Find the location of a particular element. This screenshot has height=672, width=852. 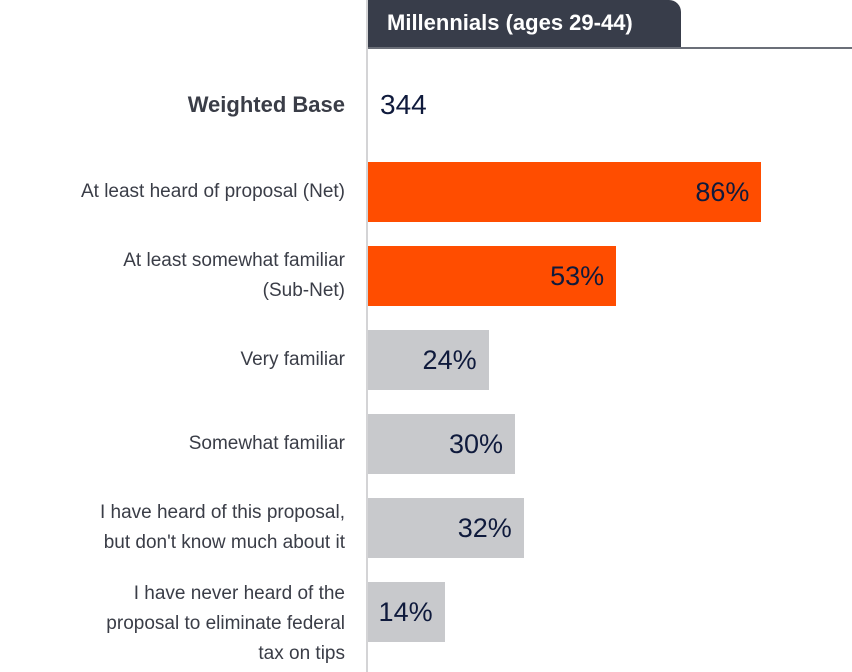

bar-value-label: 14% is located at coordinates (405, 612).